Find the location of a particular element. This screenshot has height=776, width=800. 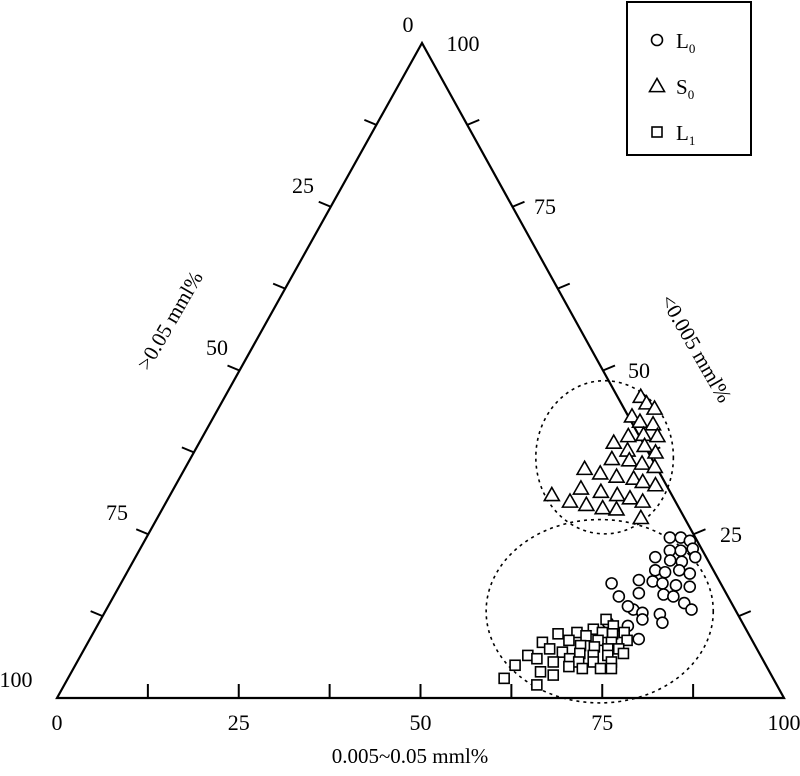

bottom-tick-label: 75 is located at coordinates (602, 722).